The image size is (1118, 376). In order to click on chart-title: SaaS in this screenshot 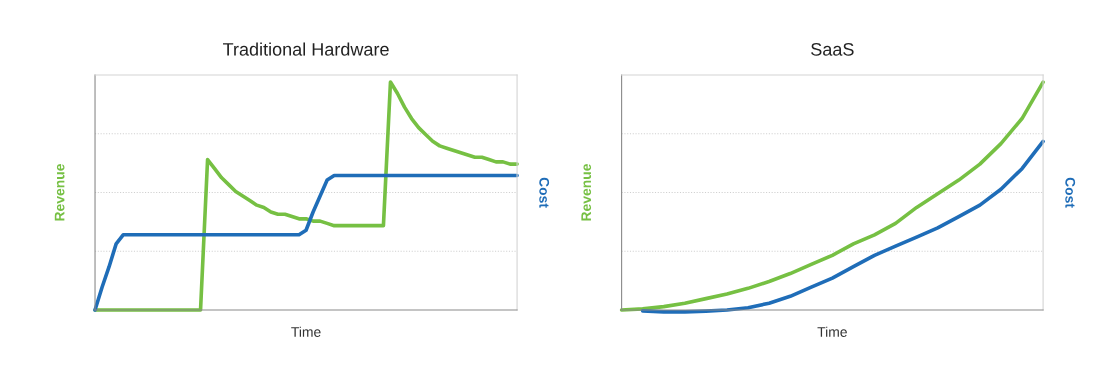, I will do `click(832, 49)`.